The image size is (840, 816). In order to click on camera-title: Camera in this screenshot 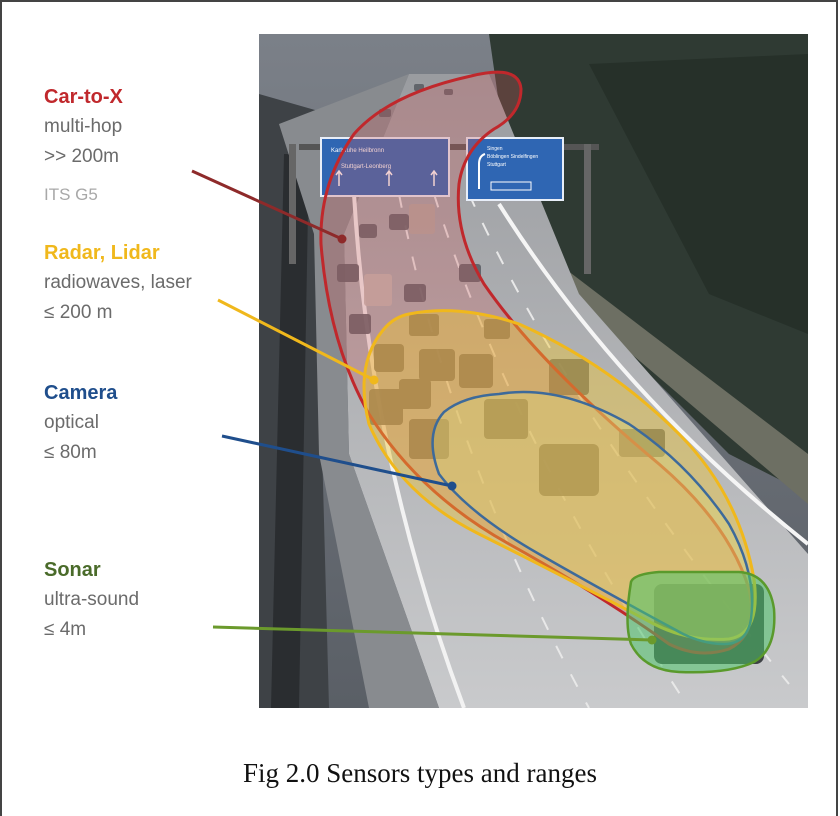, I will do `click(81, 393)`.